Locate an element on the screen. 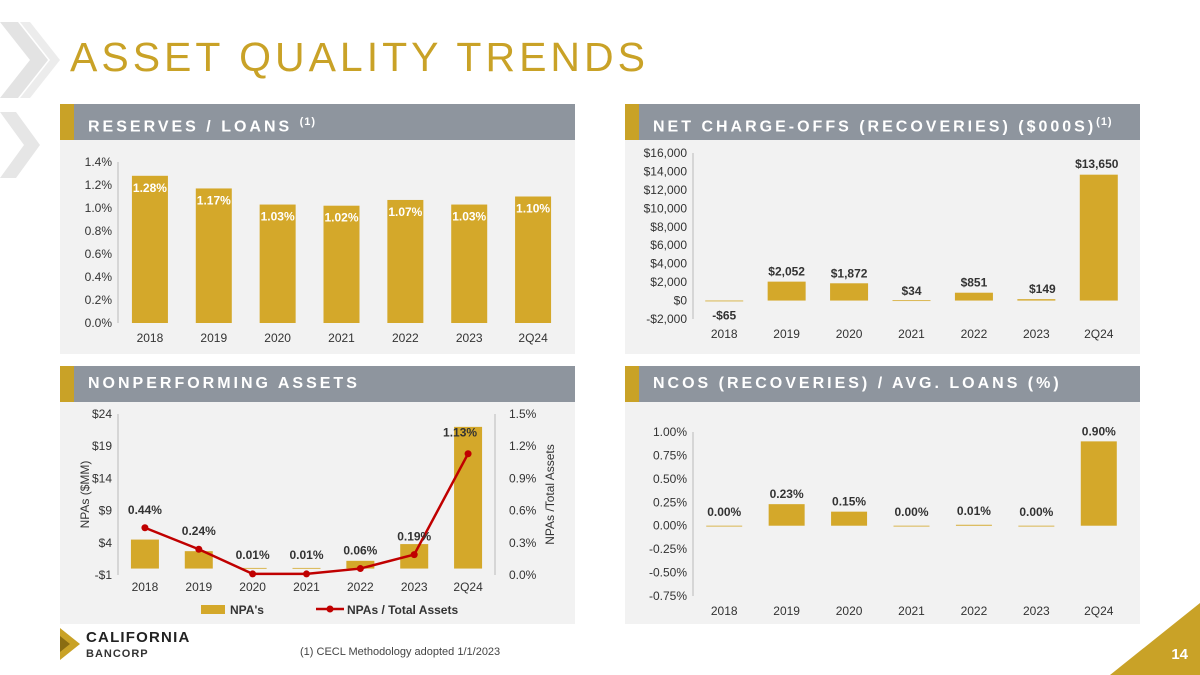 The width and height of the screenshot is (1200, 675). logo-line1: CALIFORNIA is located at coordinates (138, 637).